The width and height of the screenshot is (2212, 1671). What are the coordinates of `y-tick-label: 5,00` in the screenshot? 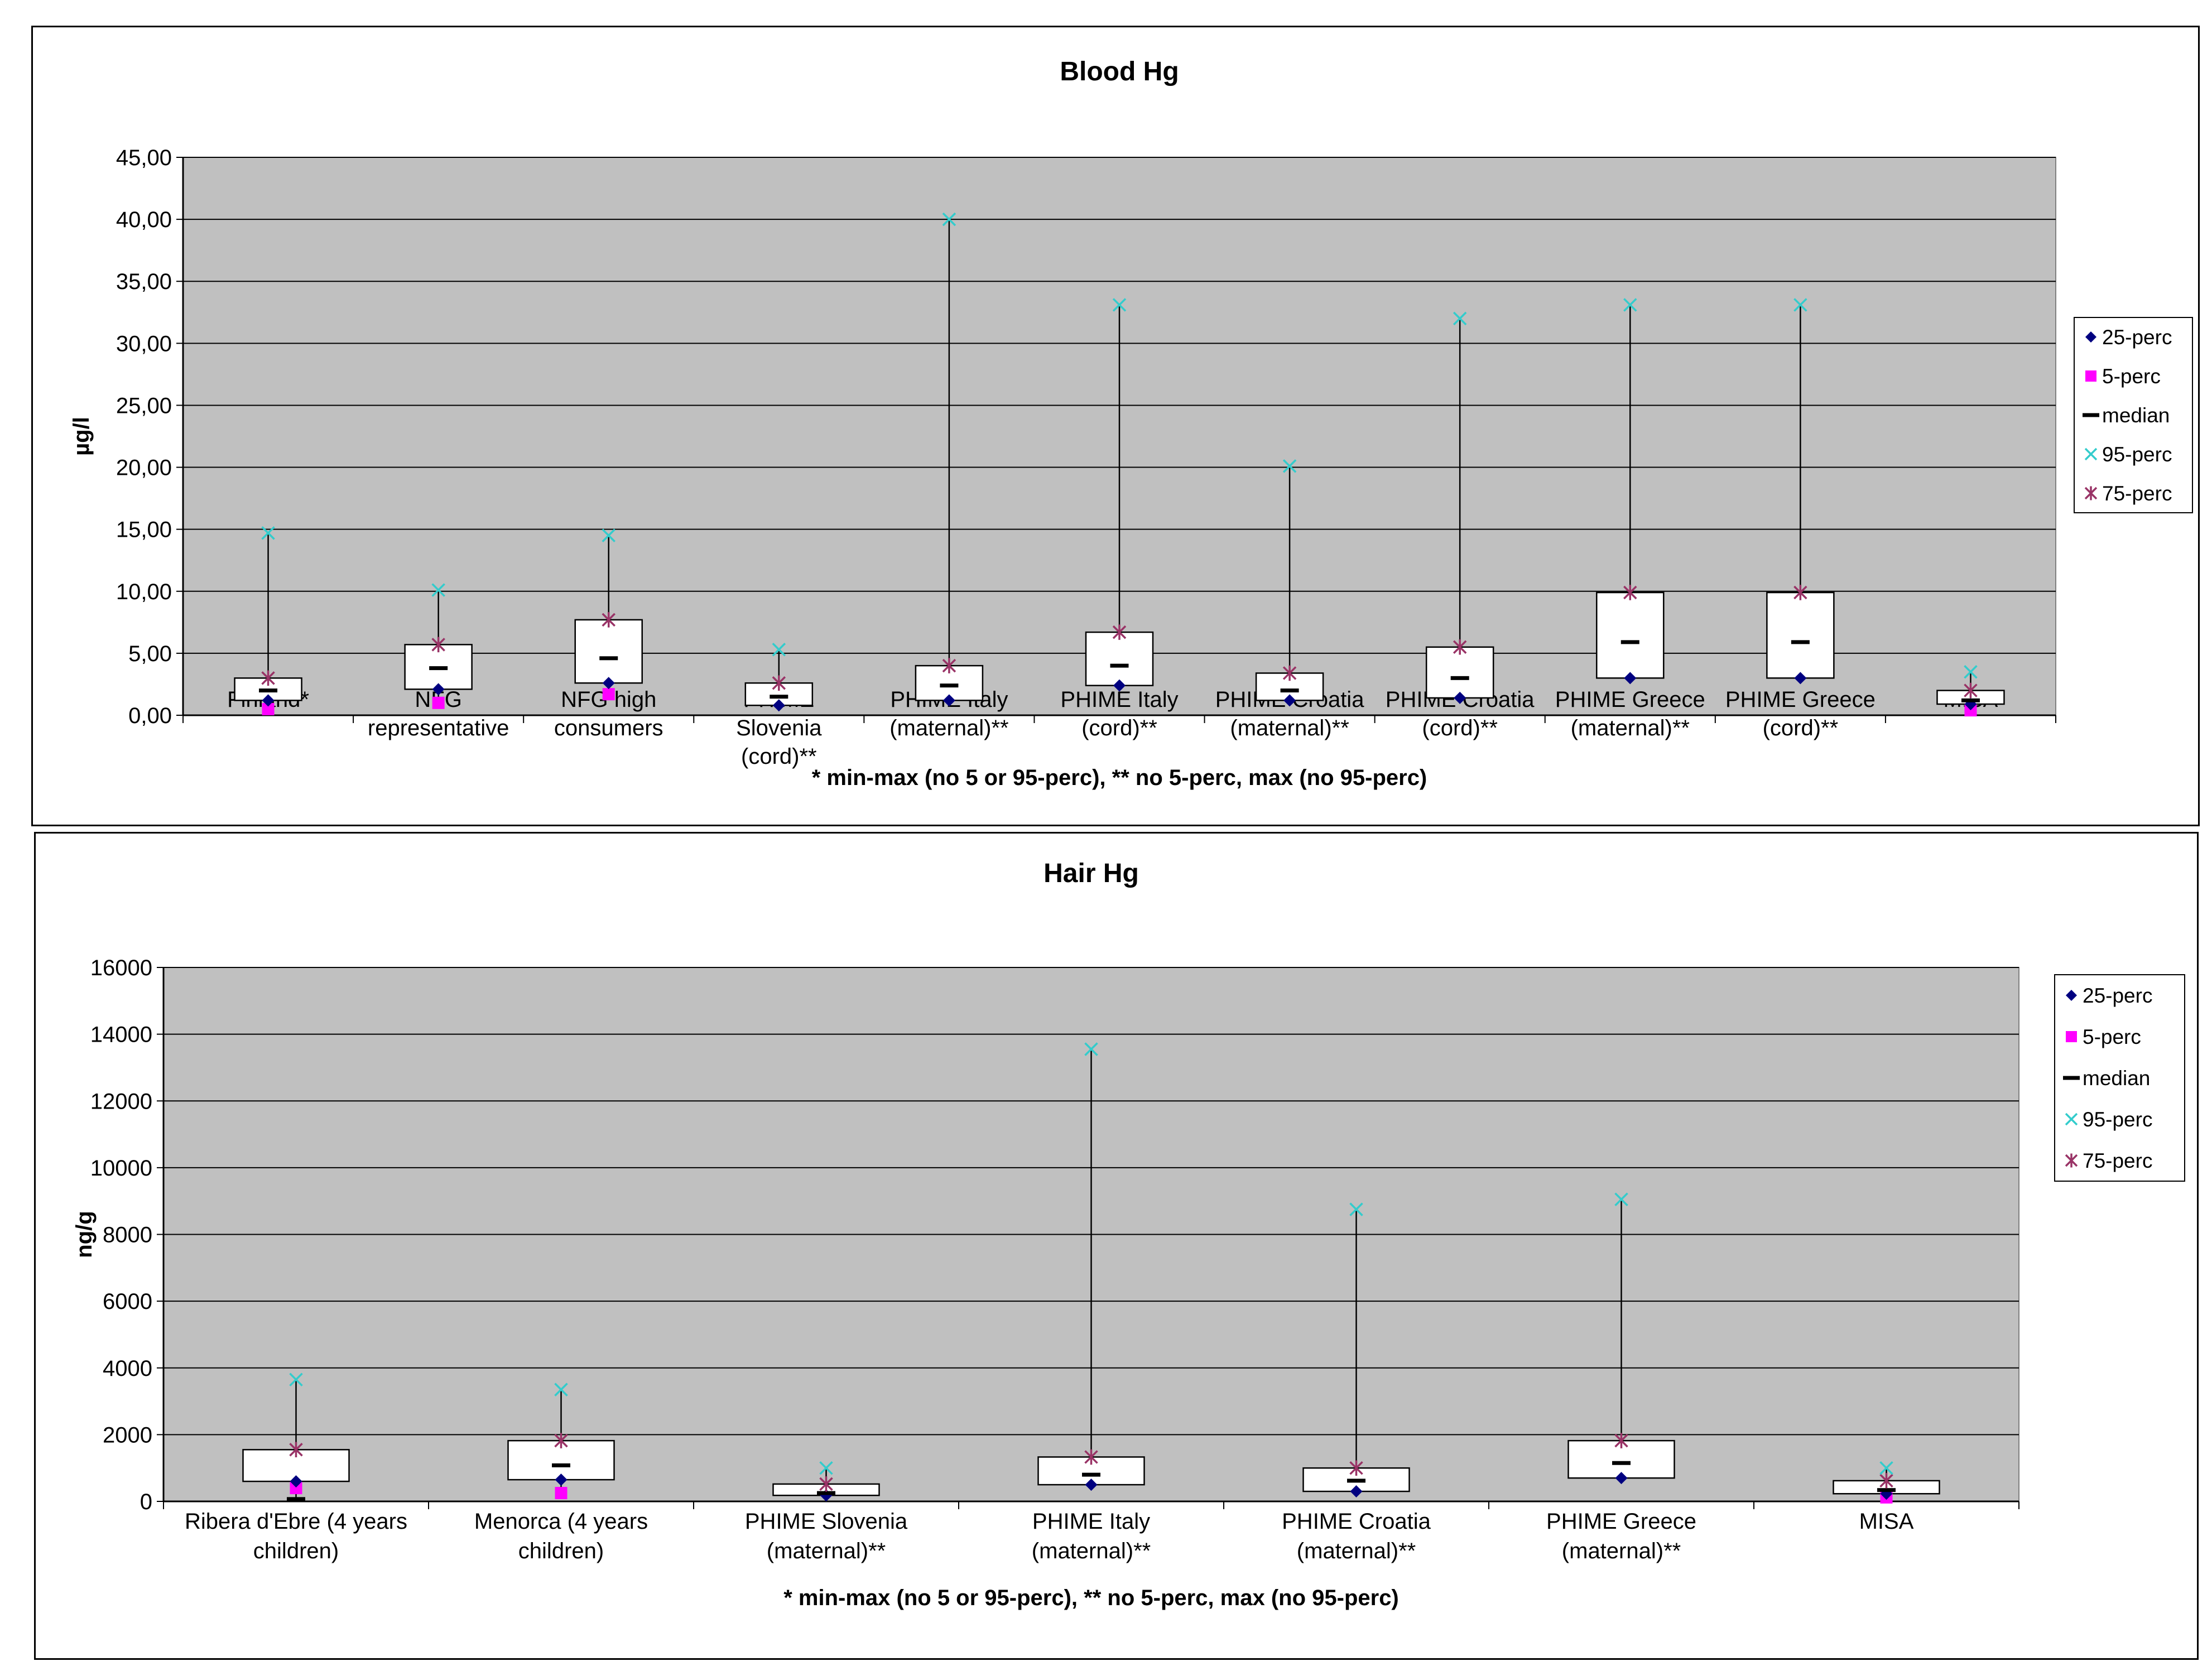 It's located at (150, 654).